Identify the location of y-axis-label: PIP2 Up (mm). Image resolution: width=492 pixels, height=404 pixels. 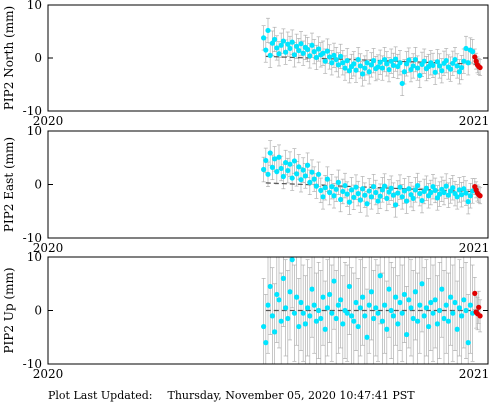
(9, 310).